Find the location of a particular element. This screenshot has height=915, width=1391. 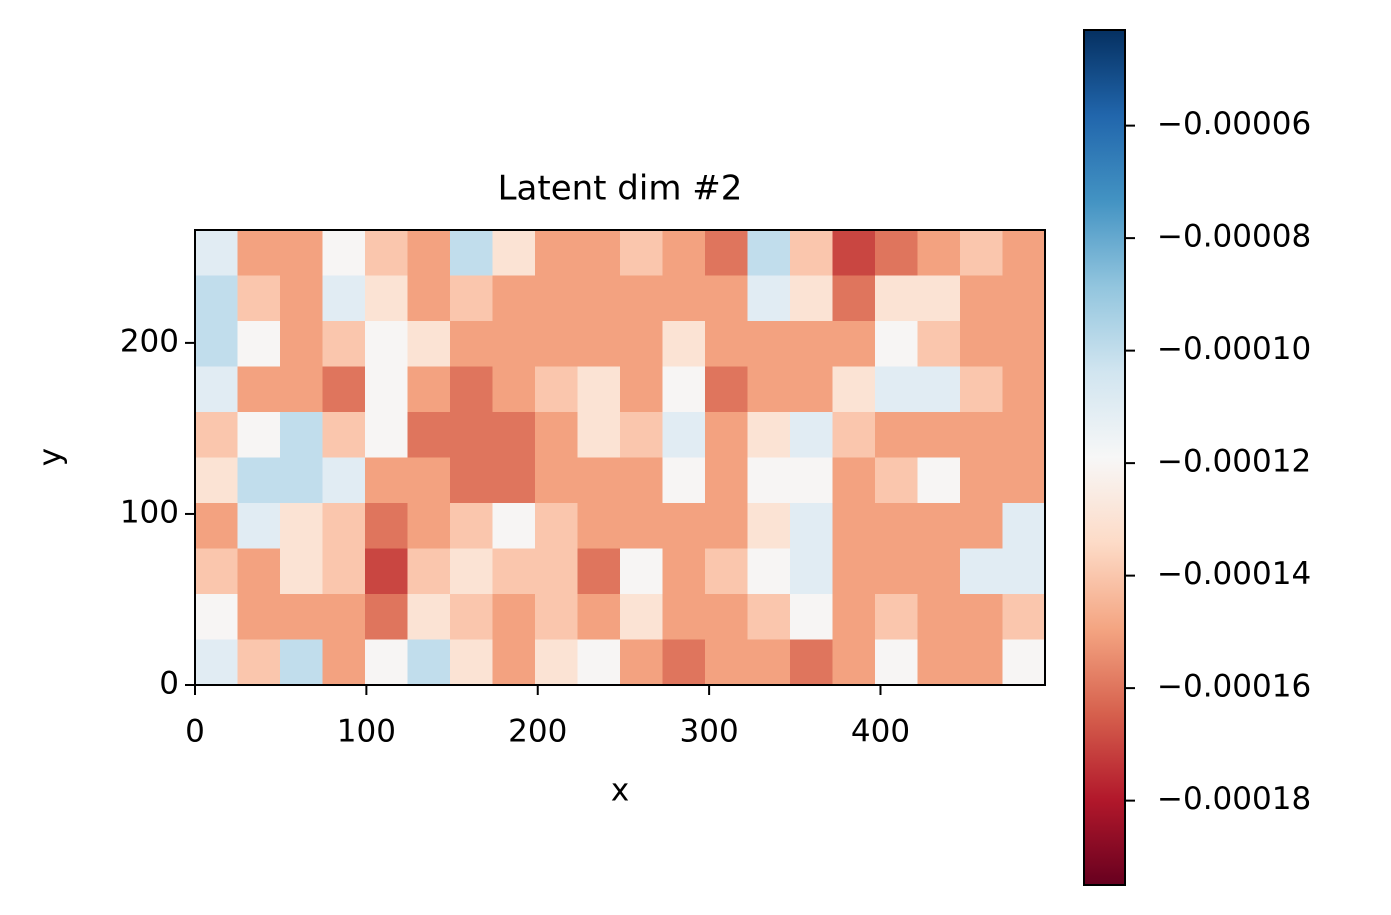

x-tick-label: 400 is located at coordinates (880, 732).